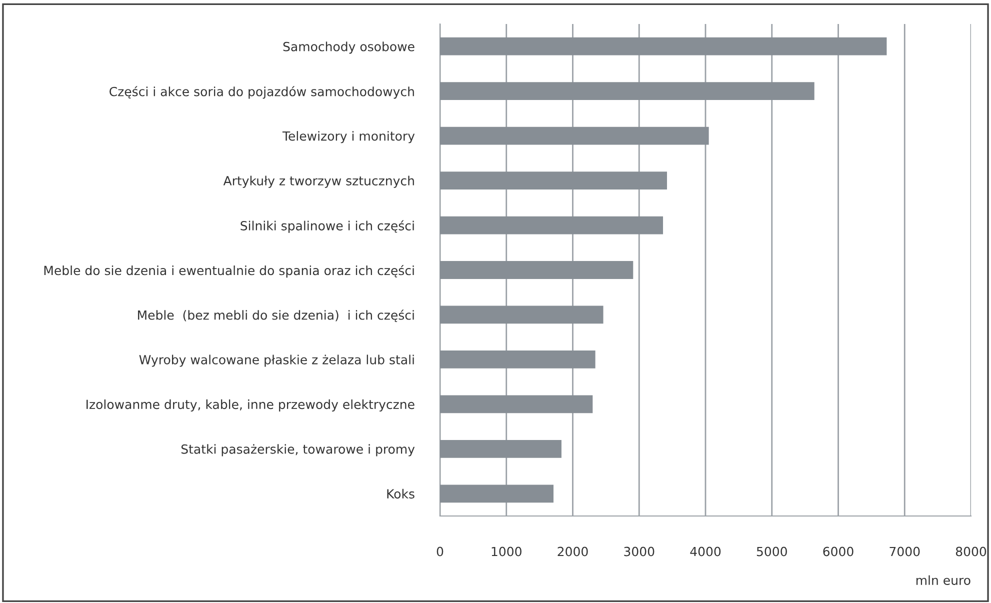 The image size is (991, 603). What do you see at coordinates (771, 551) in the screenshot?
I see `x-tick-label: 5000` at bounding box center [771, 551].